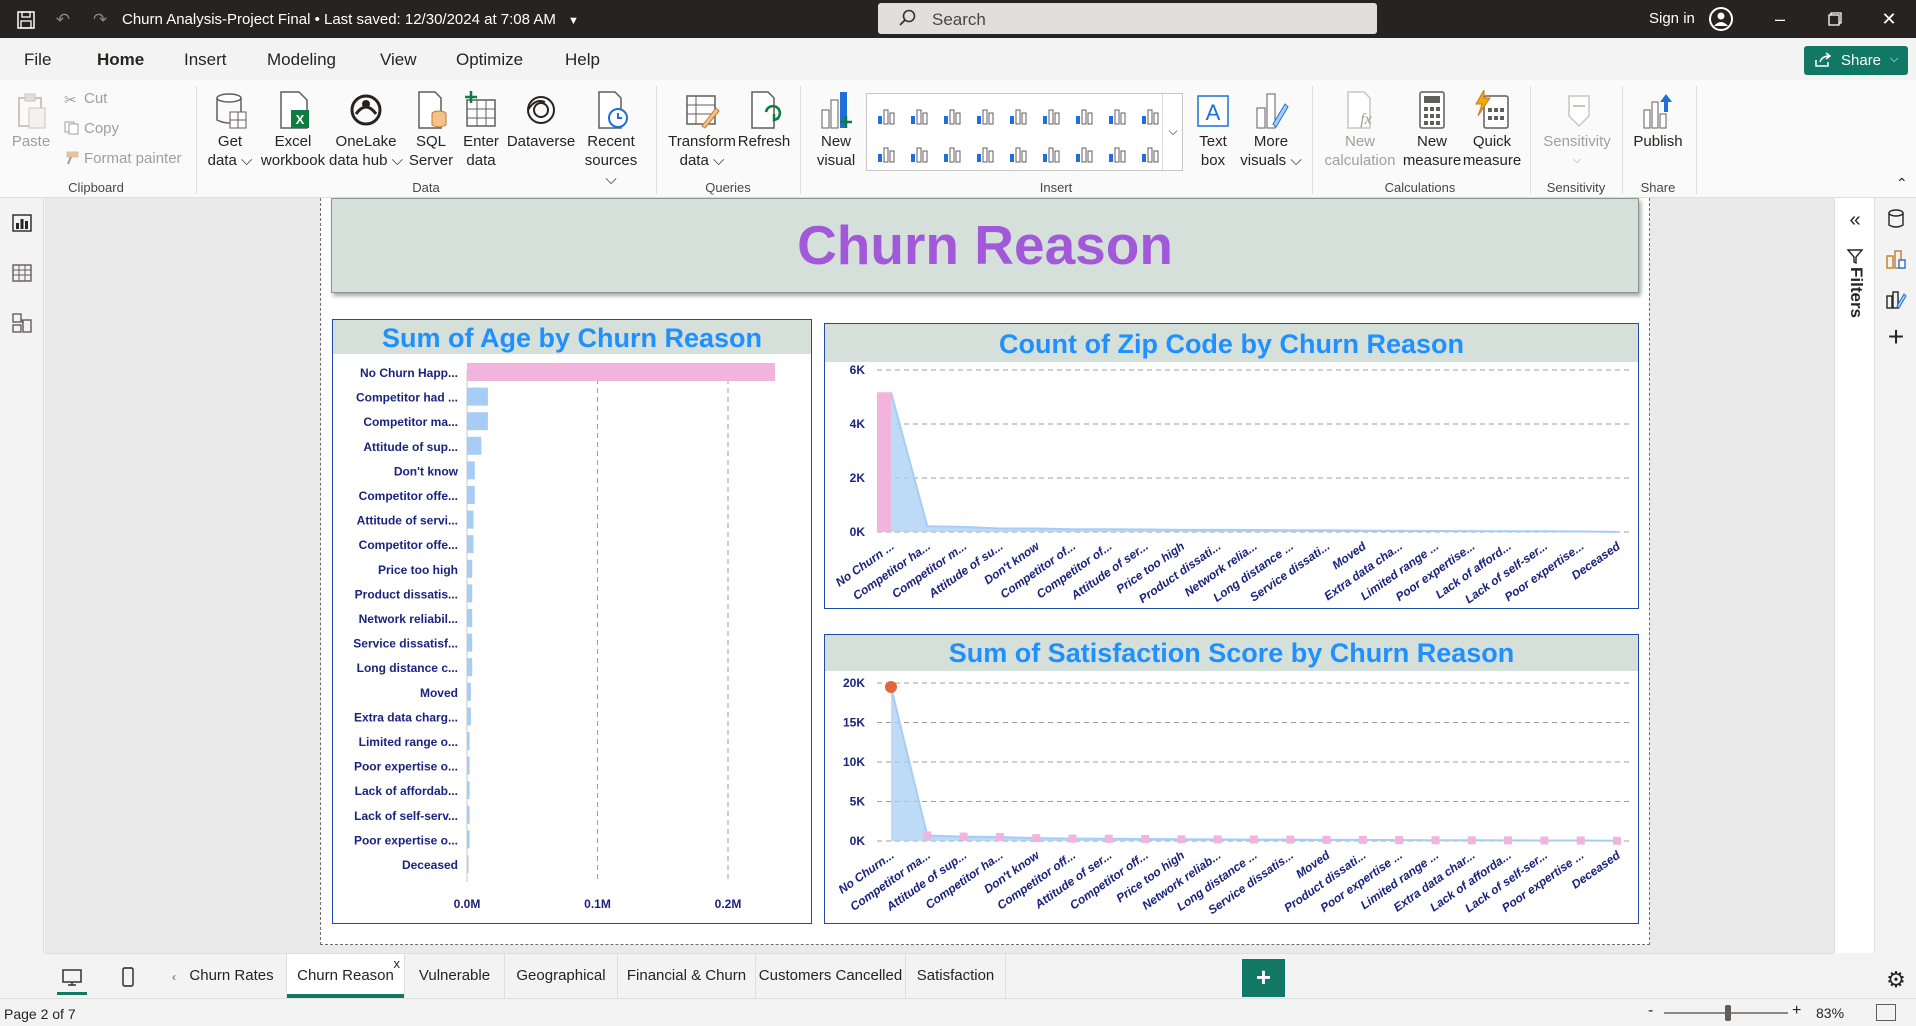 This screenshot has height=1026, width=1916. Describe the element at coordinates (100, 19) in the screenshot. I see `redo-icon: ↷` at that location.